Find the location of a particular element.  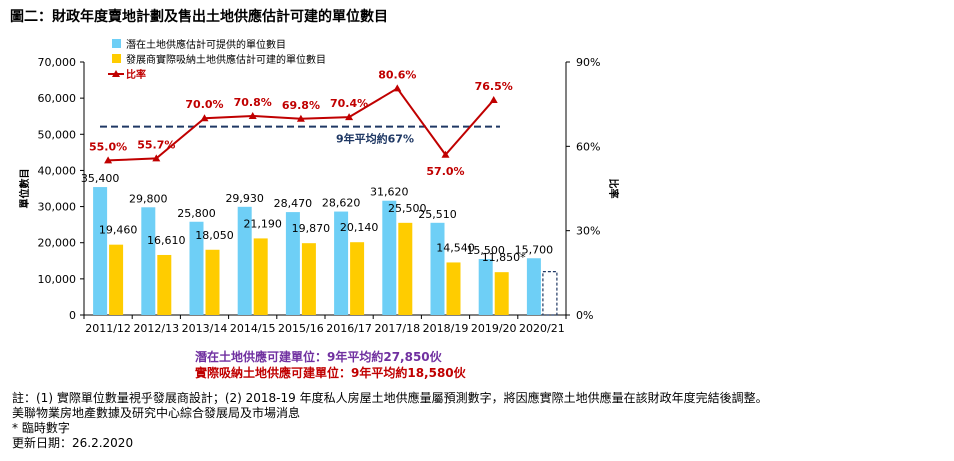

x-tick-label: 2019/20 is located at coordinates (494, 328).